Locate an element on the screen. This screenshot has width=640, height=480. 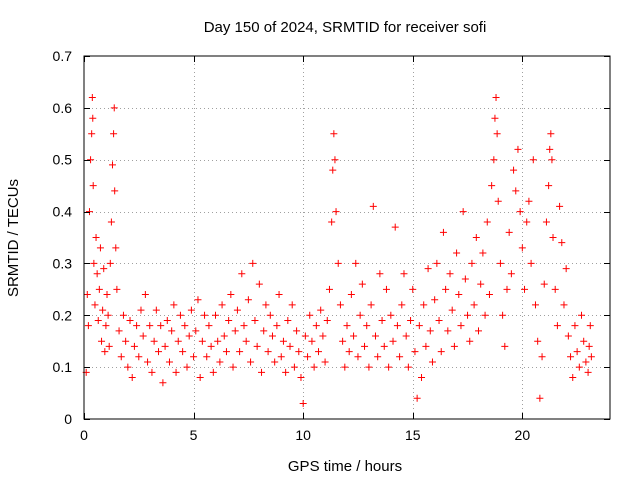
x-axis-label: GPS time / hours is located at coordinates (345, 466).